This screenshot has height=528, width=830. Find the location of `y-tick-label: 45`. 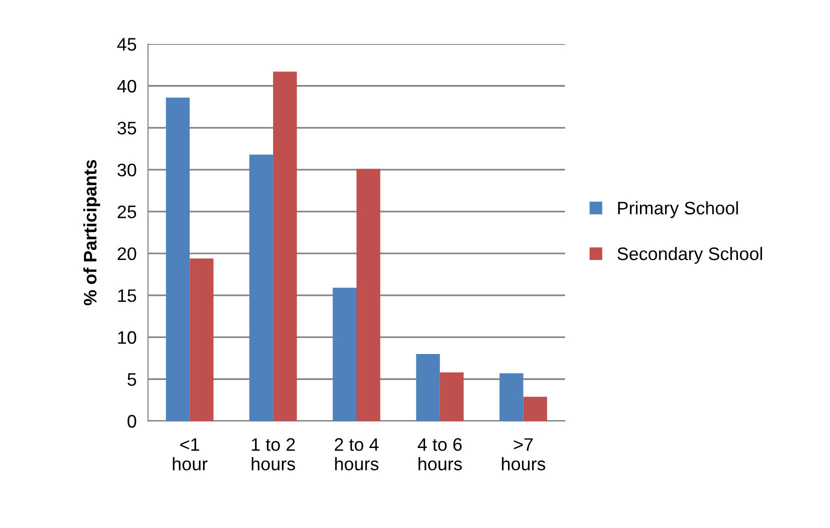

y-tick-label: 45 is located at coordinates (126, 44).